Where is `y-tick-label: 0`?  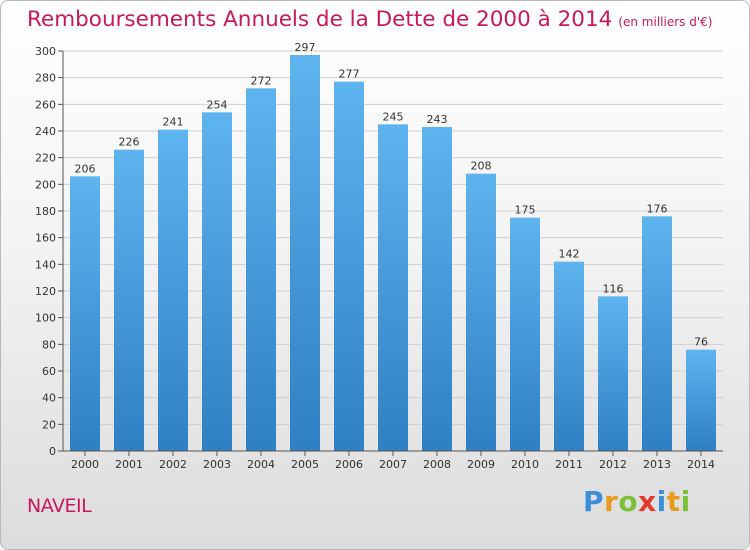 y-tick-label: 0 is located at coordinates (52, 451).